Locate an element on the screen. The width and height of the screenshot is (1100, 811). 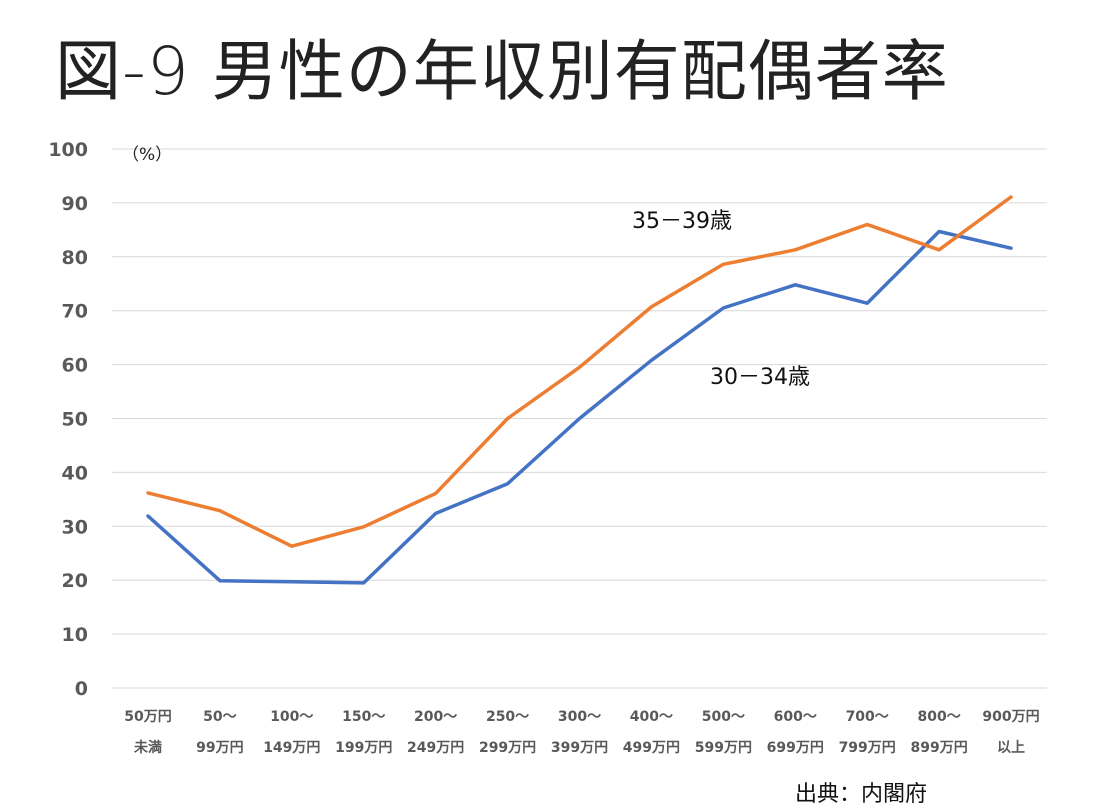
x-tick-label: 150〜 199万円 is located at coordinates (363, 732).